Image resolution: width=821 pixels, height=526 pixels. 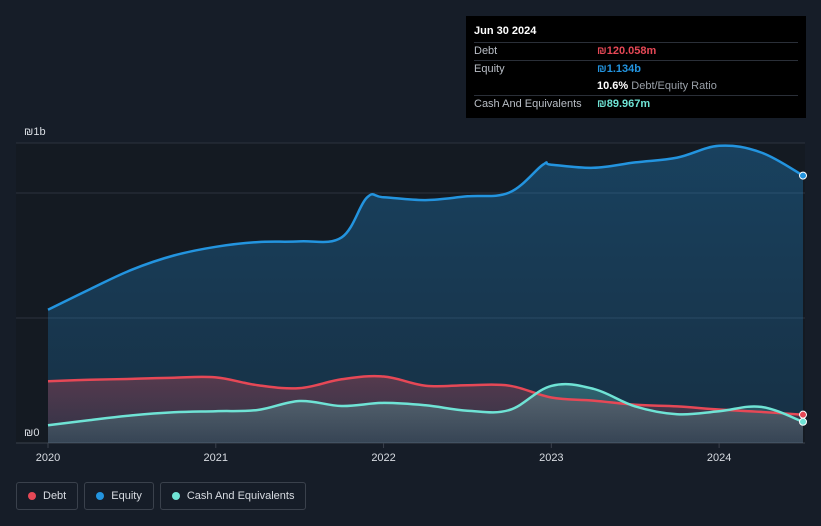 What do you see at coordinates (126, 496) in the screenshot?
I see `legend-equity-label: Equity` at bounding box center [126, 496].